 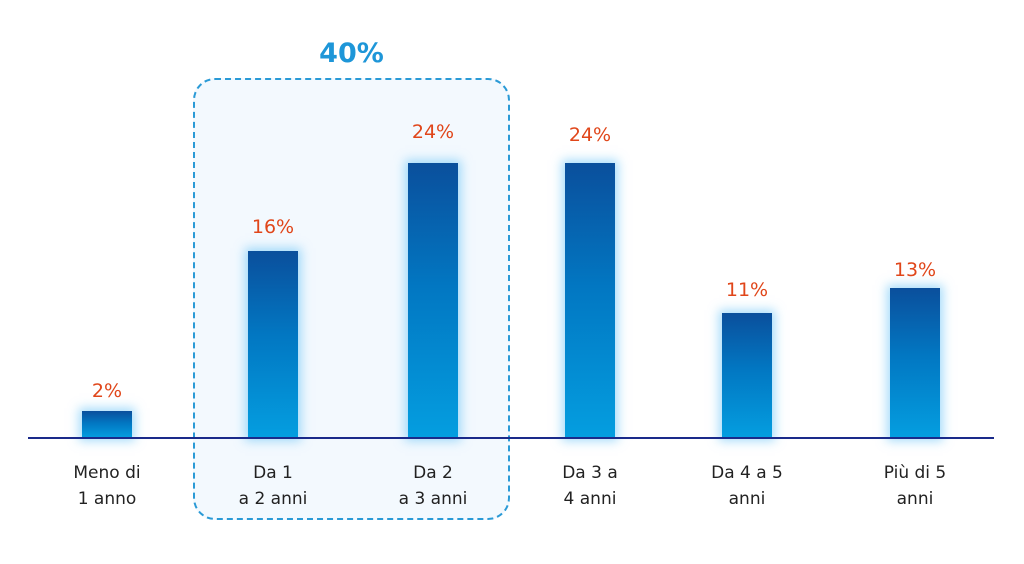 I want to click on category-line-1: Meno di, so click(x=107, y=473).